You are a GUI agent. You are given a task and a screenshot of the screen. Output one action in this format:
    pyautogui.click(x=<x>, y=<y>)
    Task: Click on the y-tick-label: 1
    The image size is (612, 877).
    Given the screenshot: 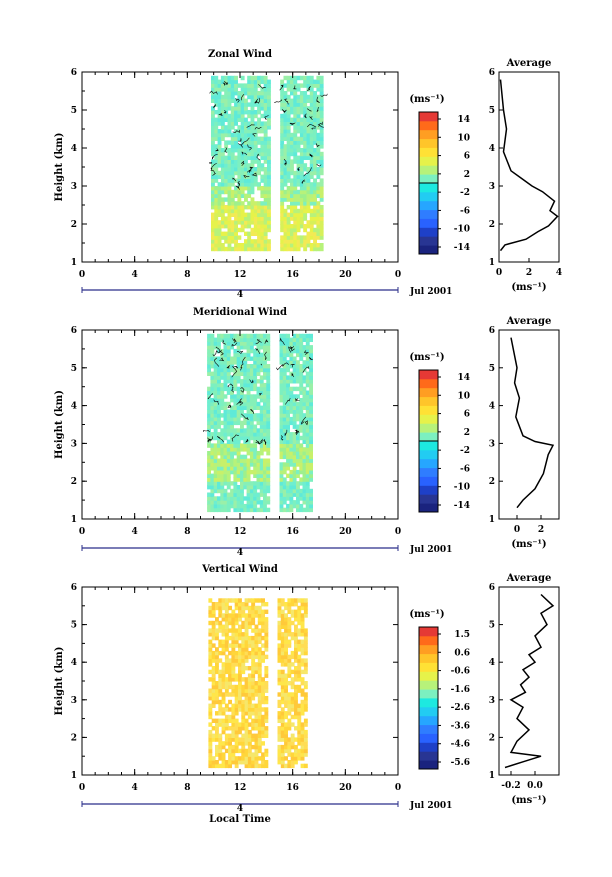 What is the action you would take?
    pyautogui.click(x=74, y=263)
    